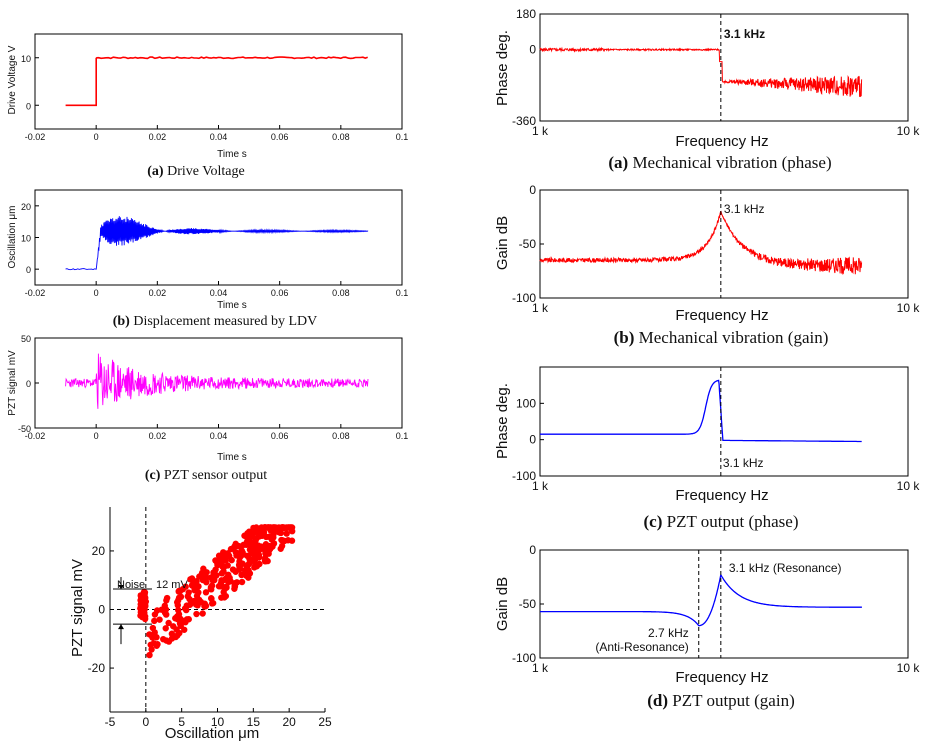 The width and height of the screenshot is (925, 746). Describe the element at coordinates (502, 243) in the screenshot. I see `b_right-ylabel: Gain dB` at that location.